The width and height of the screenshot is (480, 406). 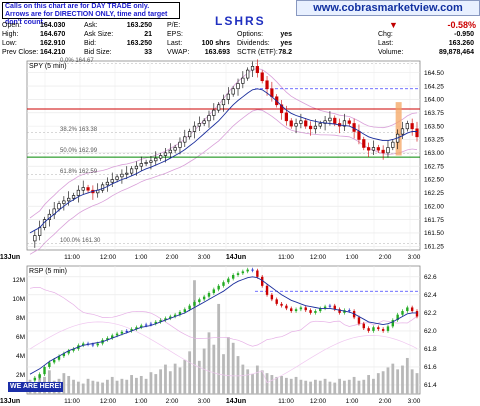 What do you see at coordinates (464, 34) in the screenshot?
I see `quote-value: -0.950` at bounding box center [464, 34].